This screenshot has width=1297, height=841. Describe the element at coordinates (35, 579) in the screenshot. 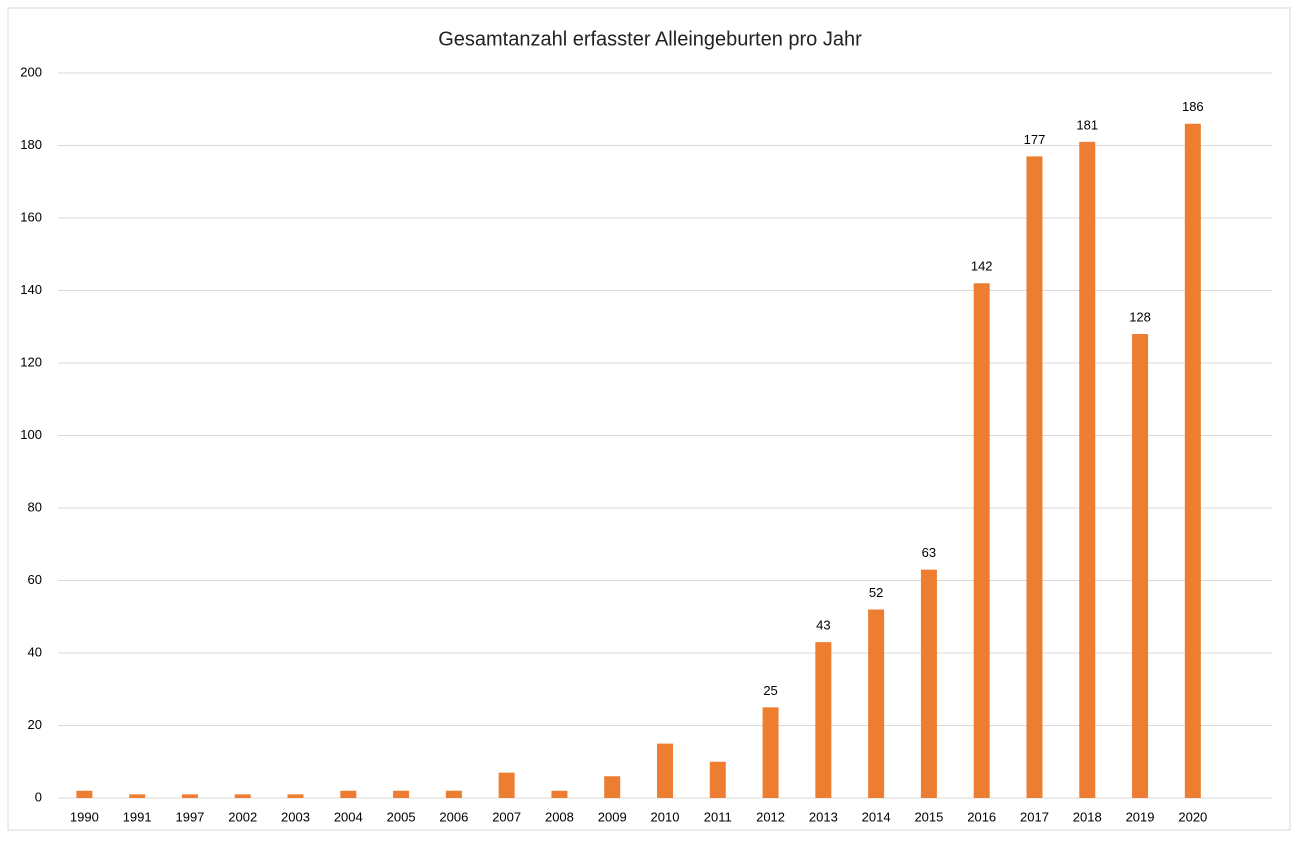

I see `y-tick-label: 60` at that location.